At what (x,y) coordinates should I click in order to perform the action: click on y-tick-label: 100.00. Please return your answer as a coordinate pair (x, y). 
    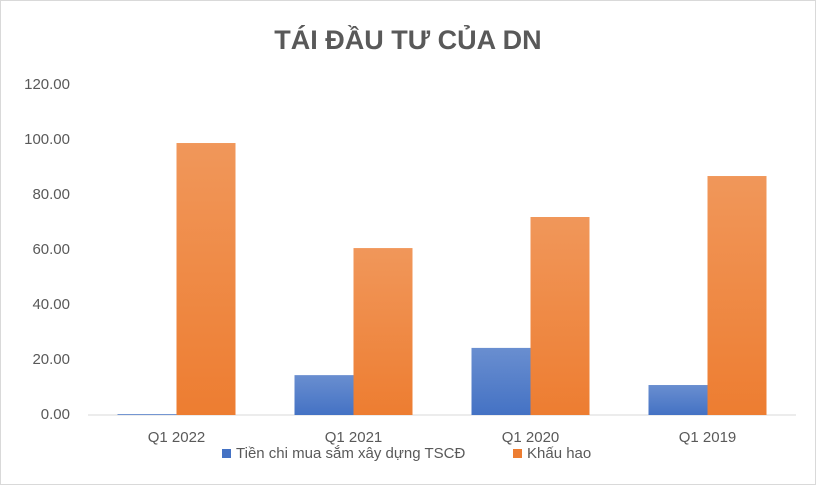
    Looking at the image, I should click on (47, 139).